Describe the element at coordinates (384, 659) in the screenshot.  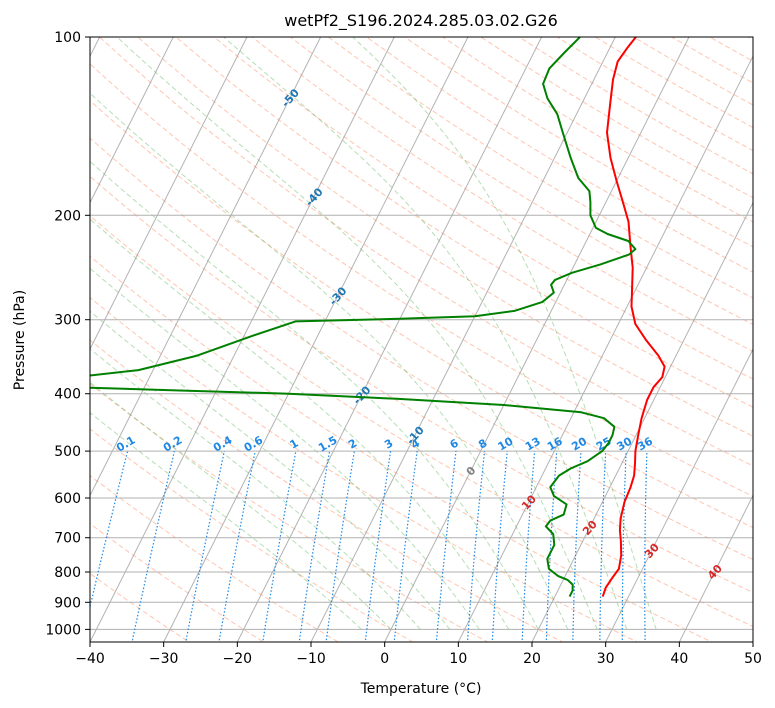
I see `x-tick-label: 0` at that location.